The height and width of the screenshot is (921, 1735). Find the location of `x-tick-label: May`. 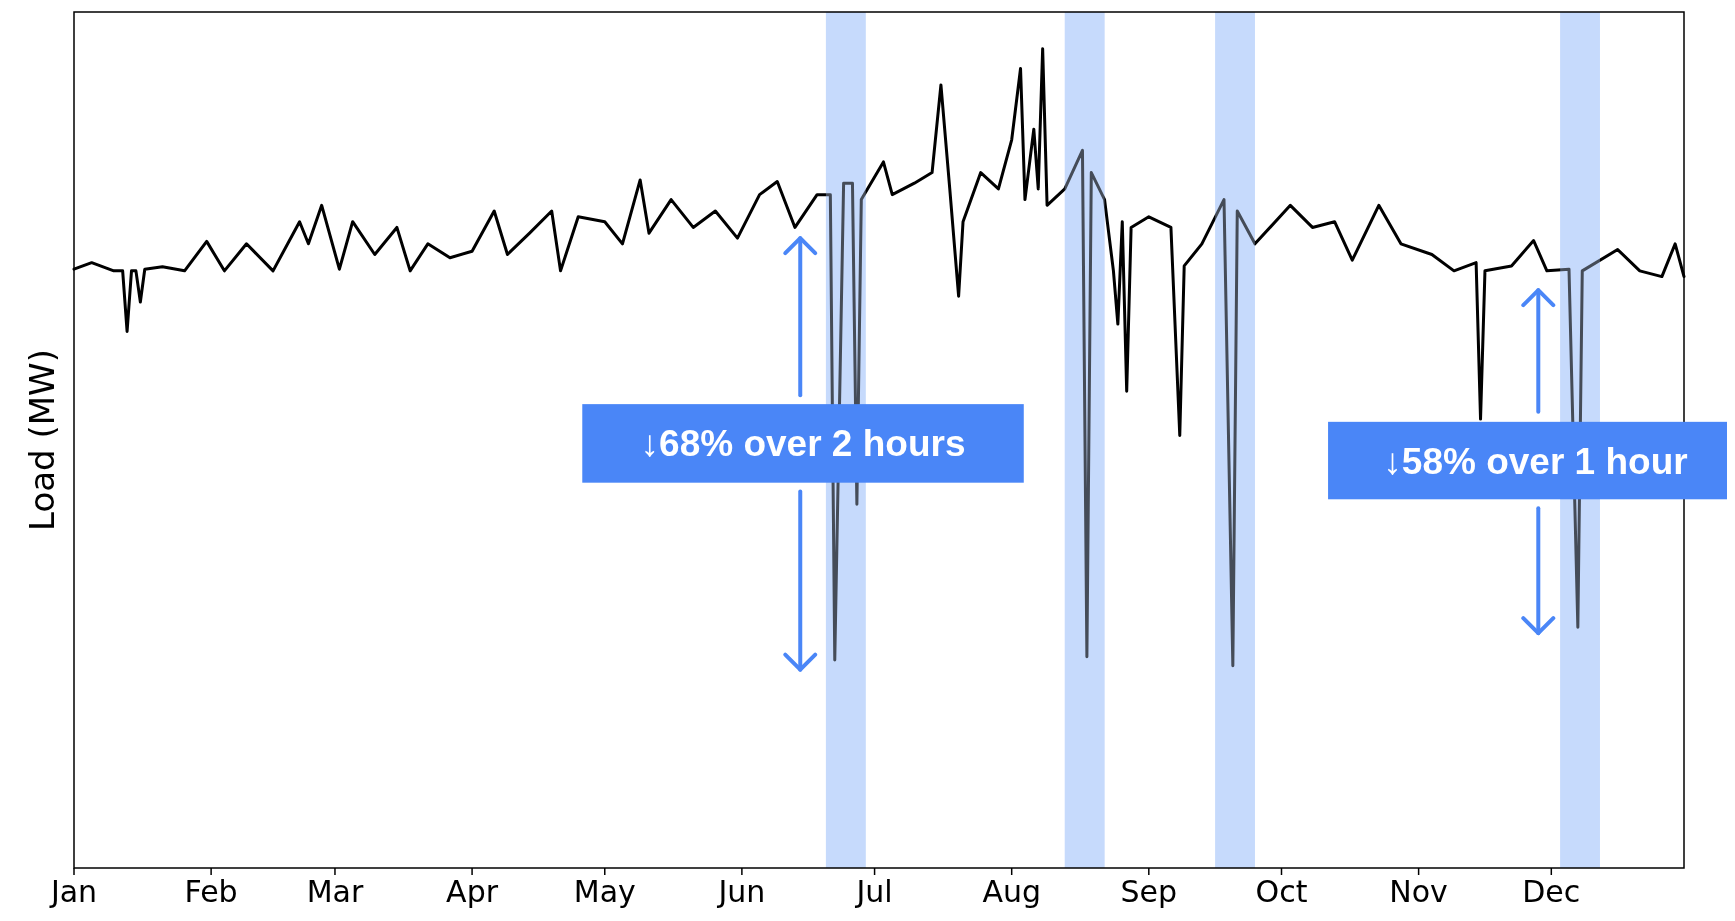

x-tick-label: May is located at coordinates (604, 891).